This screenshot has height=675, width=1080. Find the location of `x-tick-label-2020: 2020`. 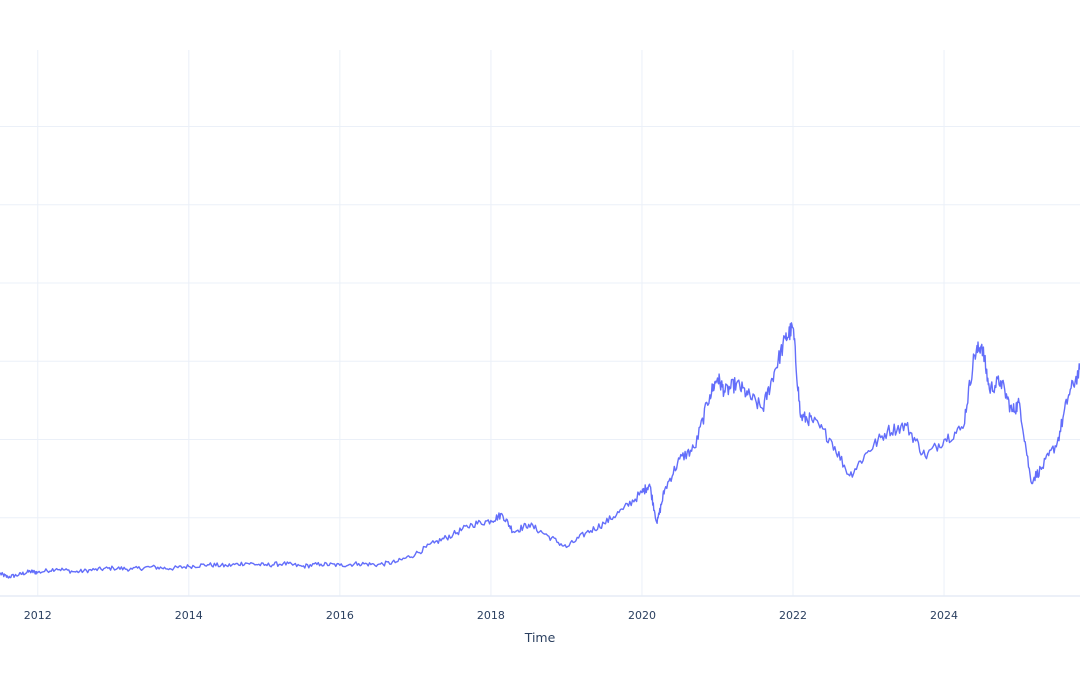

x-tick-label-2020: 2020 is located at coordinates (642, 615).